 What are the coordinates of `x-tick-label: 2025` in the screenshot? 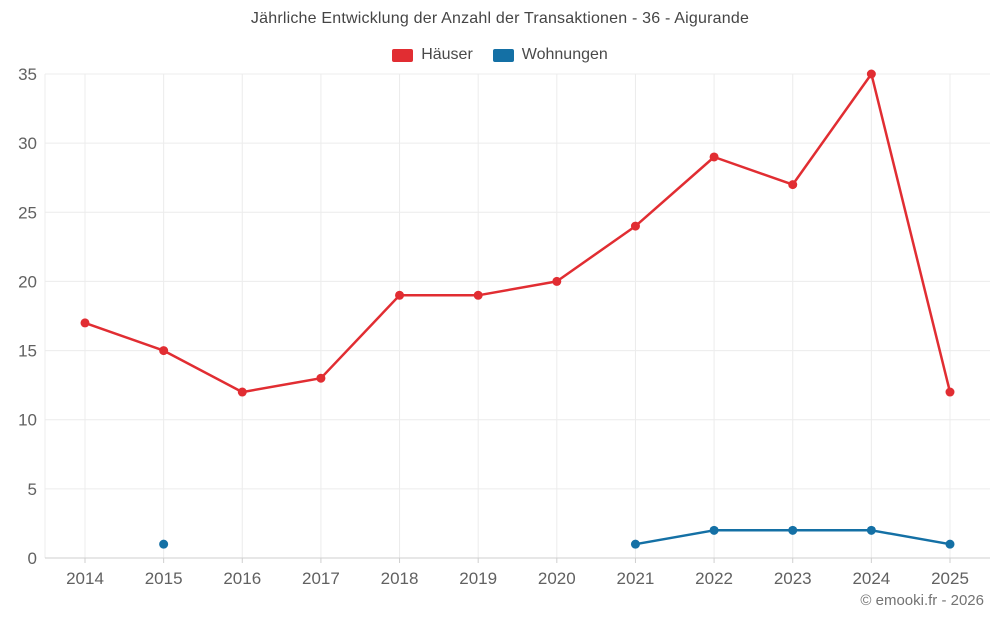 It's located at (950, 578).